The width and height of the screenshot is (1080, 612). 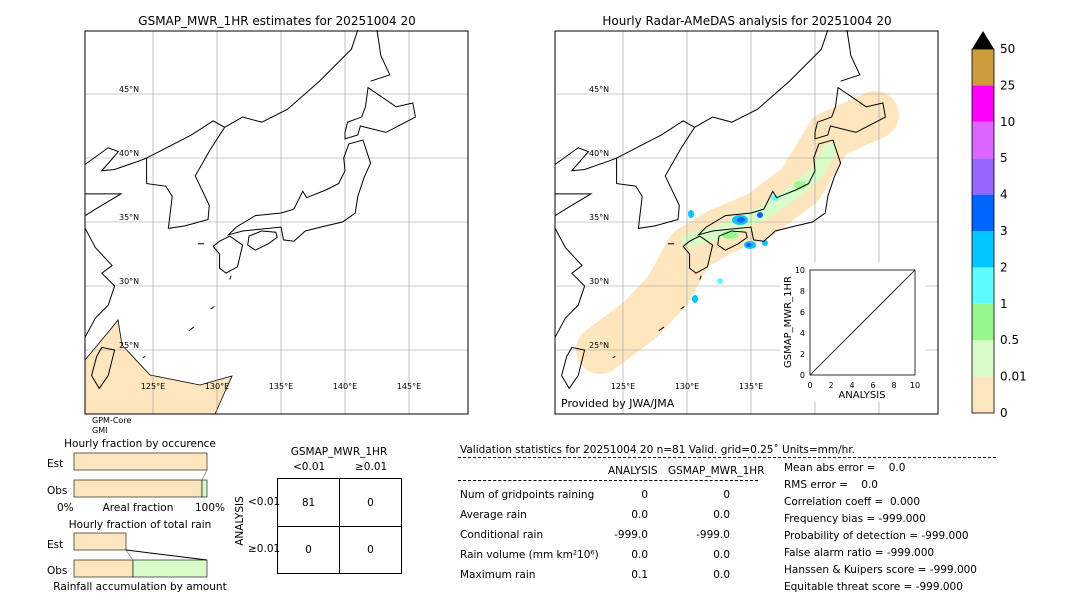 I want to click on inset-xtick: 10, so click(x=915, y=385).